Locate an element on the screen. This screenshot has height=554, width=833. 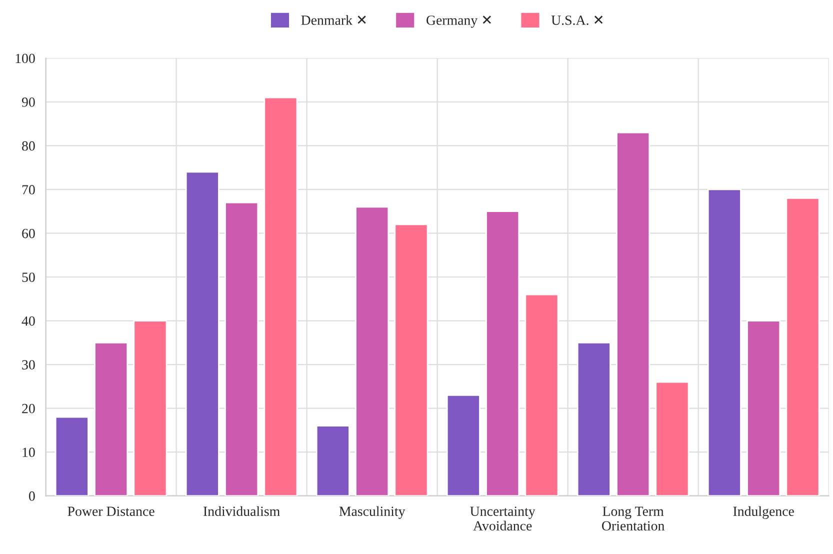
x-tick-label: Indulgence is located at coordinates (763, 512).